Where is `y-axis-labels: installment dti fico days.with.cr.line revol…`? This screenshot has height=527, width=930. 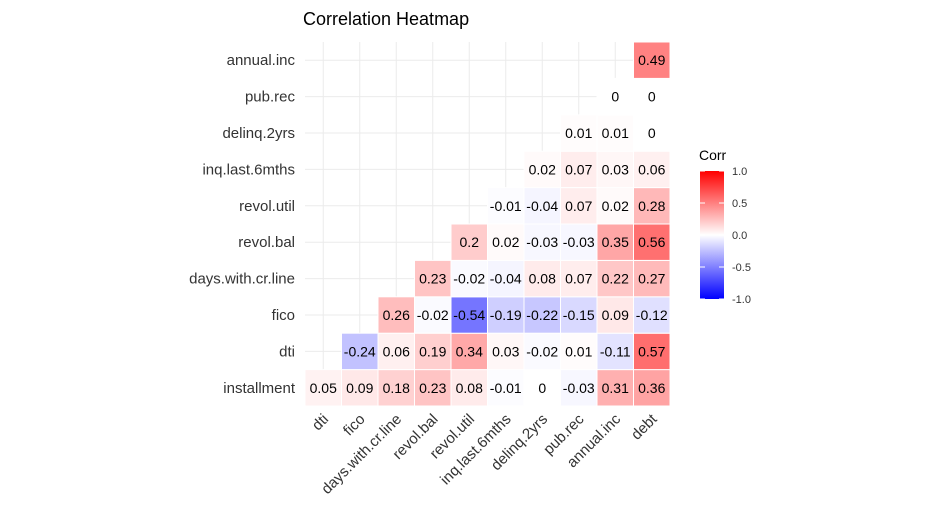 y-axis-labels: installment dti fico days.with.cr.line revol… is located at coordinates (242, 224).